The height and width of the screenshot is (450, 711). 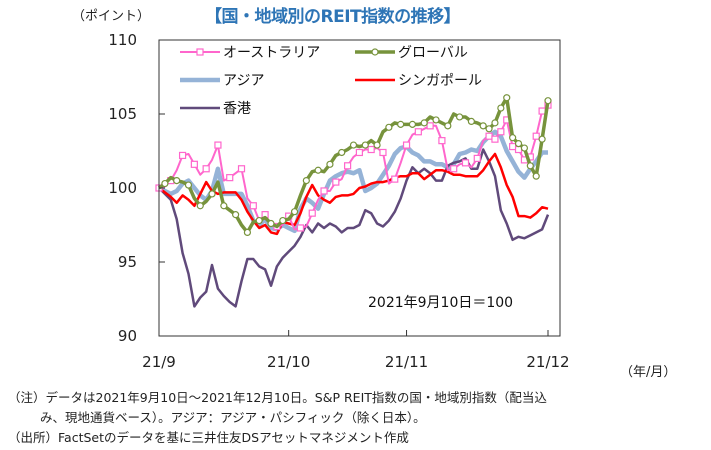 I want to click on y-tick-label: 110, so click(x=122, y=40).